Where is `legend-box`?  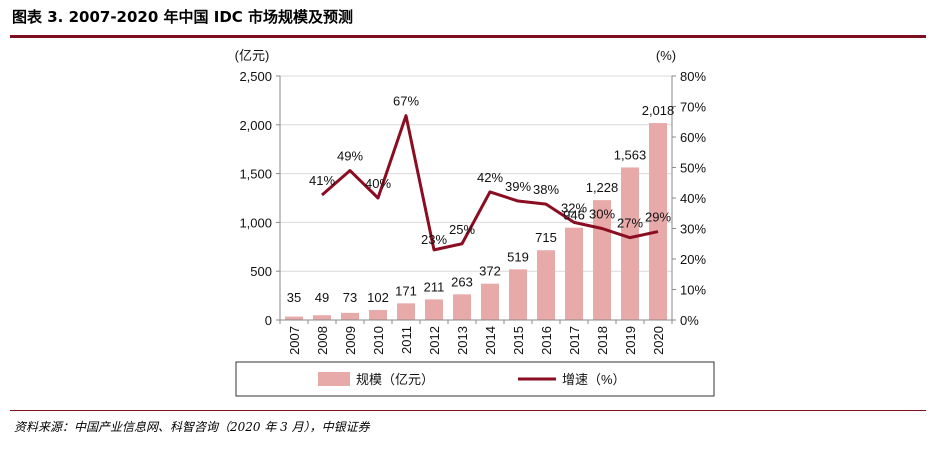 legend-box is located at coordinates (475, 379).